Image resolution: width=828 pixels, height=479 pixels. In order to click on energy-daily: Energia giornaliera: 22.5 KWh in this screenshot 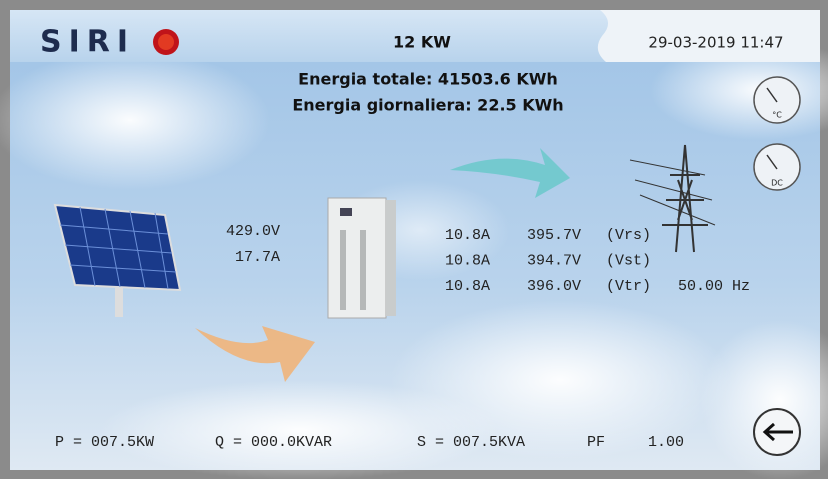, I will do `click(427, 105)`.